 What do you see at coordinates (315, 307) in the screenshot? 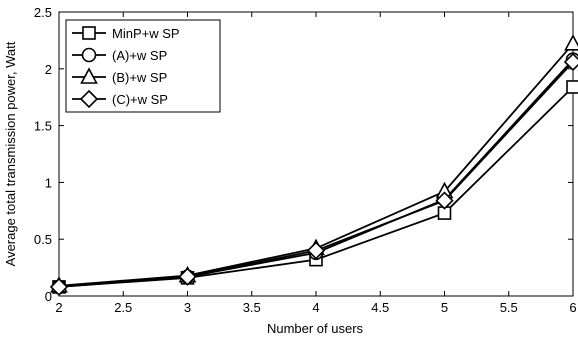
I see `x-tick-label: 4` at bounding box center [315, 307].